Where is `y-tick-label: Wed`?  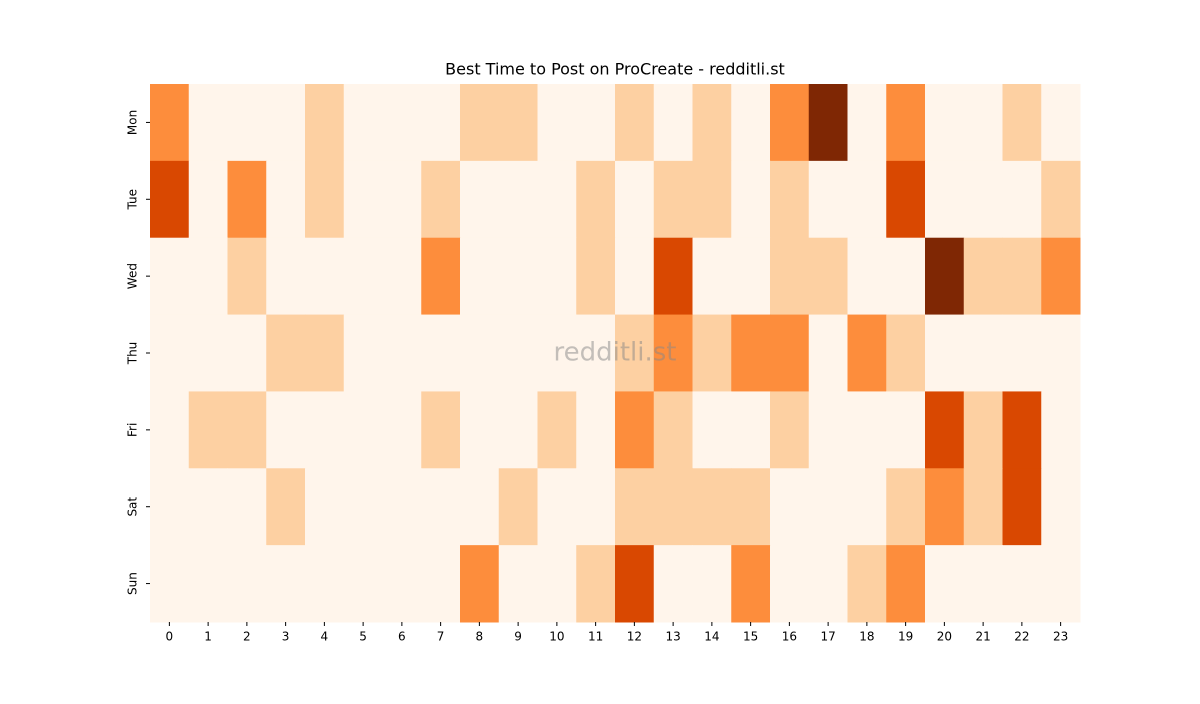 y-tick-label: Wed is located at coordinates (133, 276).